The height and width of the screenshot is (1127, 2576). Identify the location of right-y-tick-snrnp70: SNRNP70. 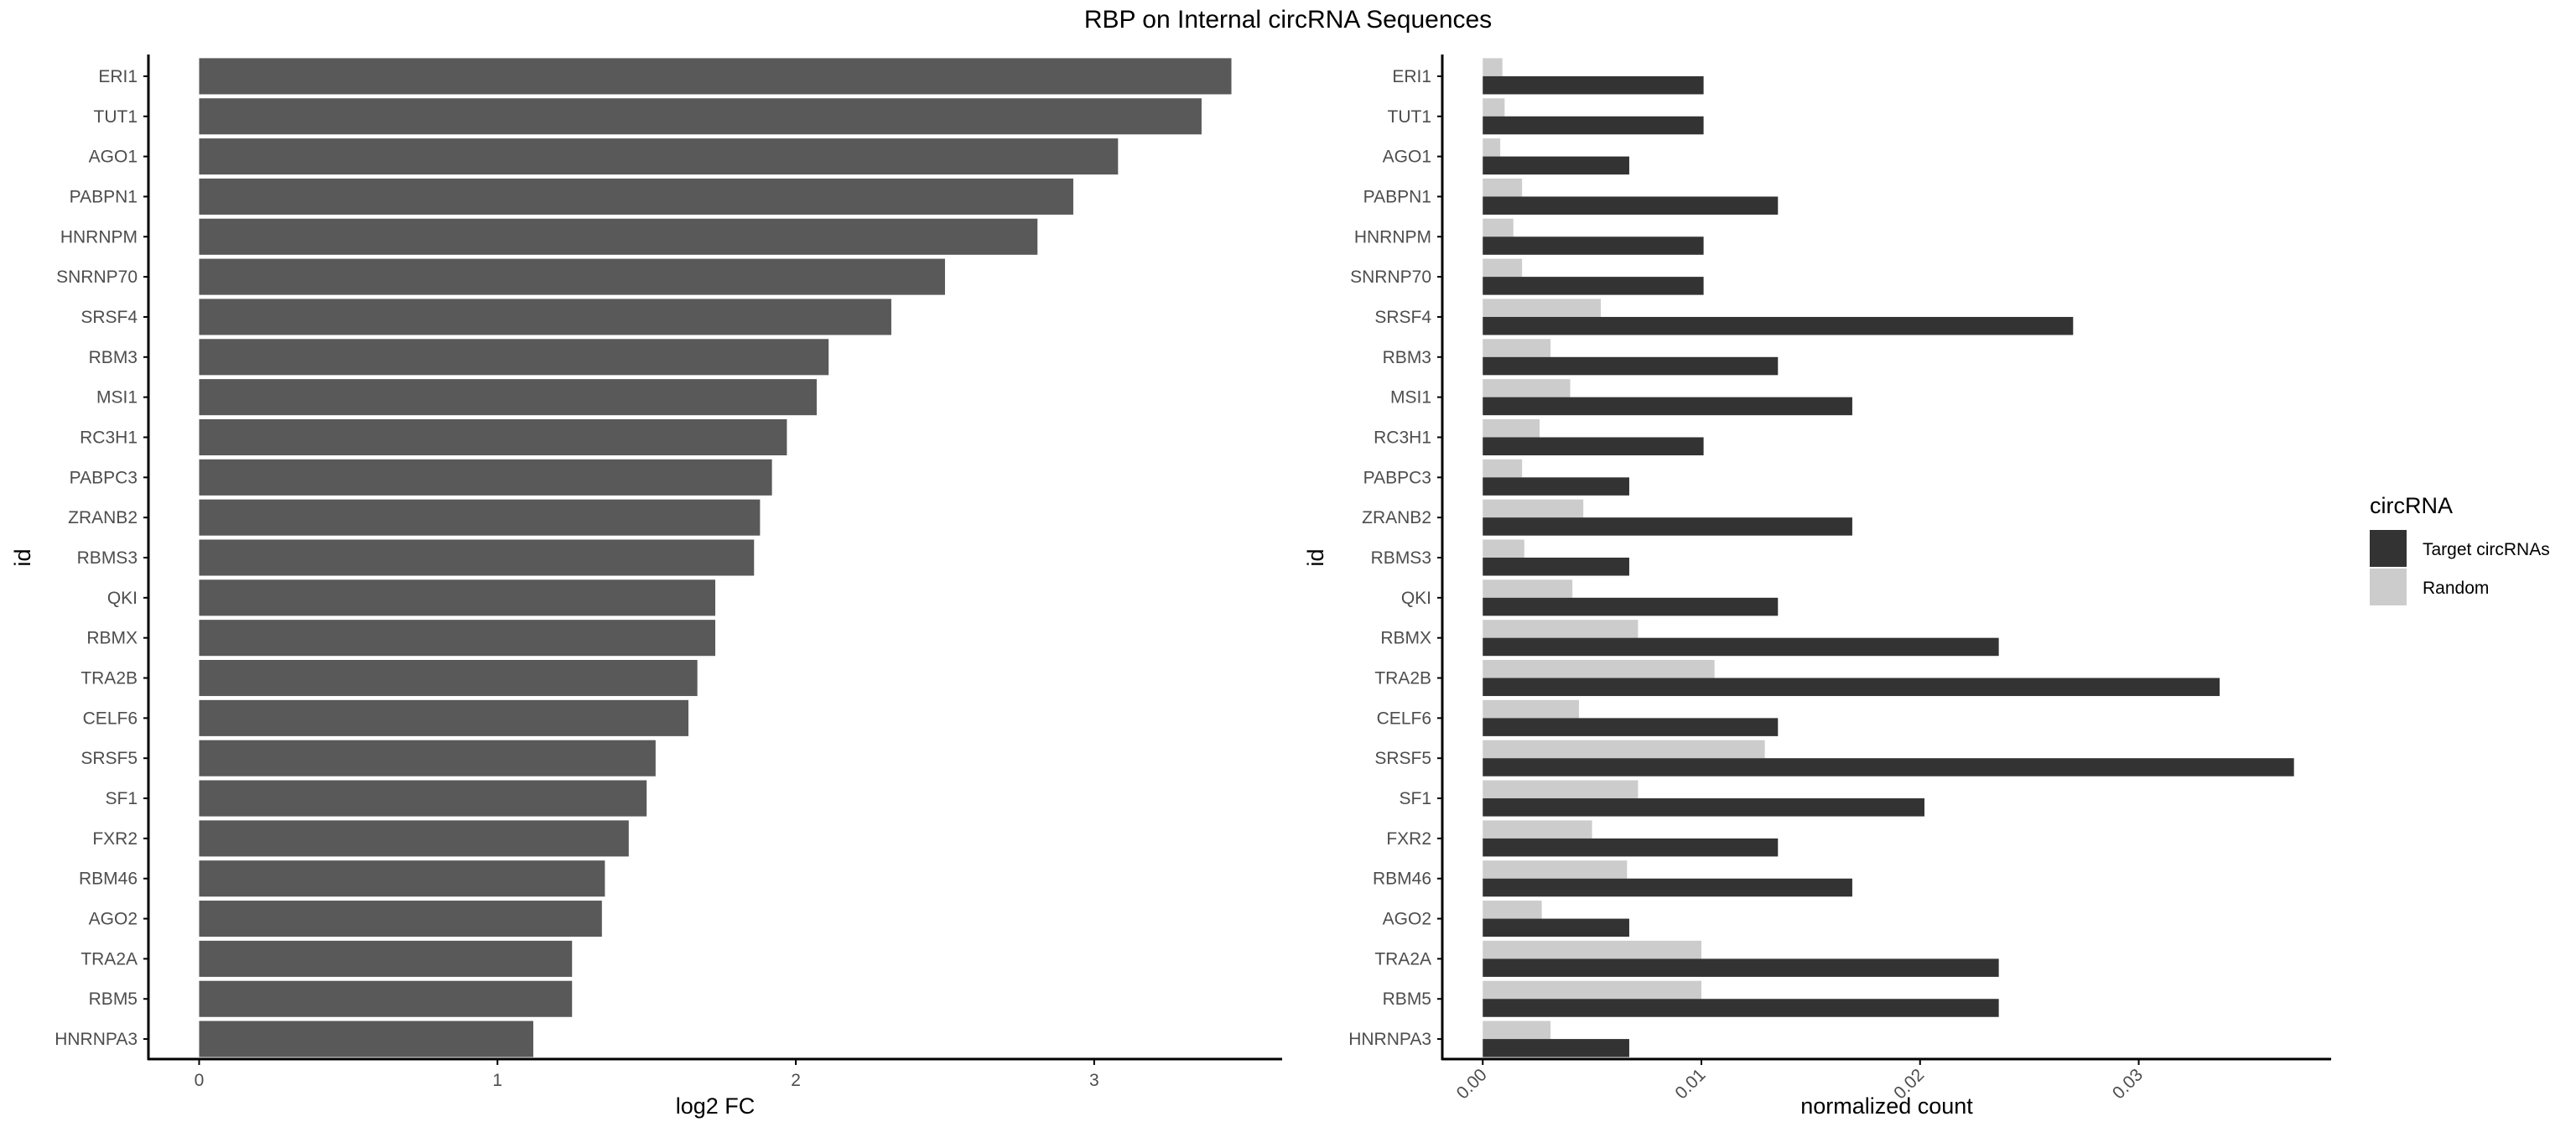
(1390, 277).